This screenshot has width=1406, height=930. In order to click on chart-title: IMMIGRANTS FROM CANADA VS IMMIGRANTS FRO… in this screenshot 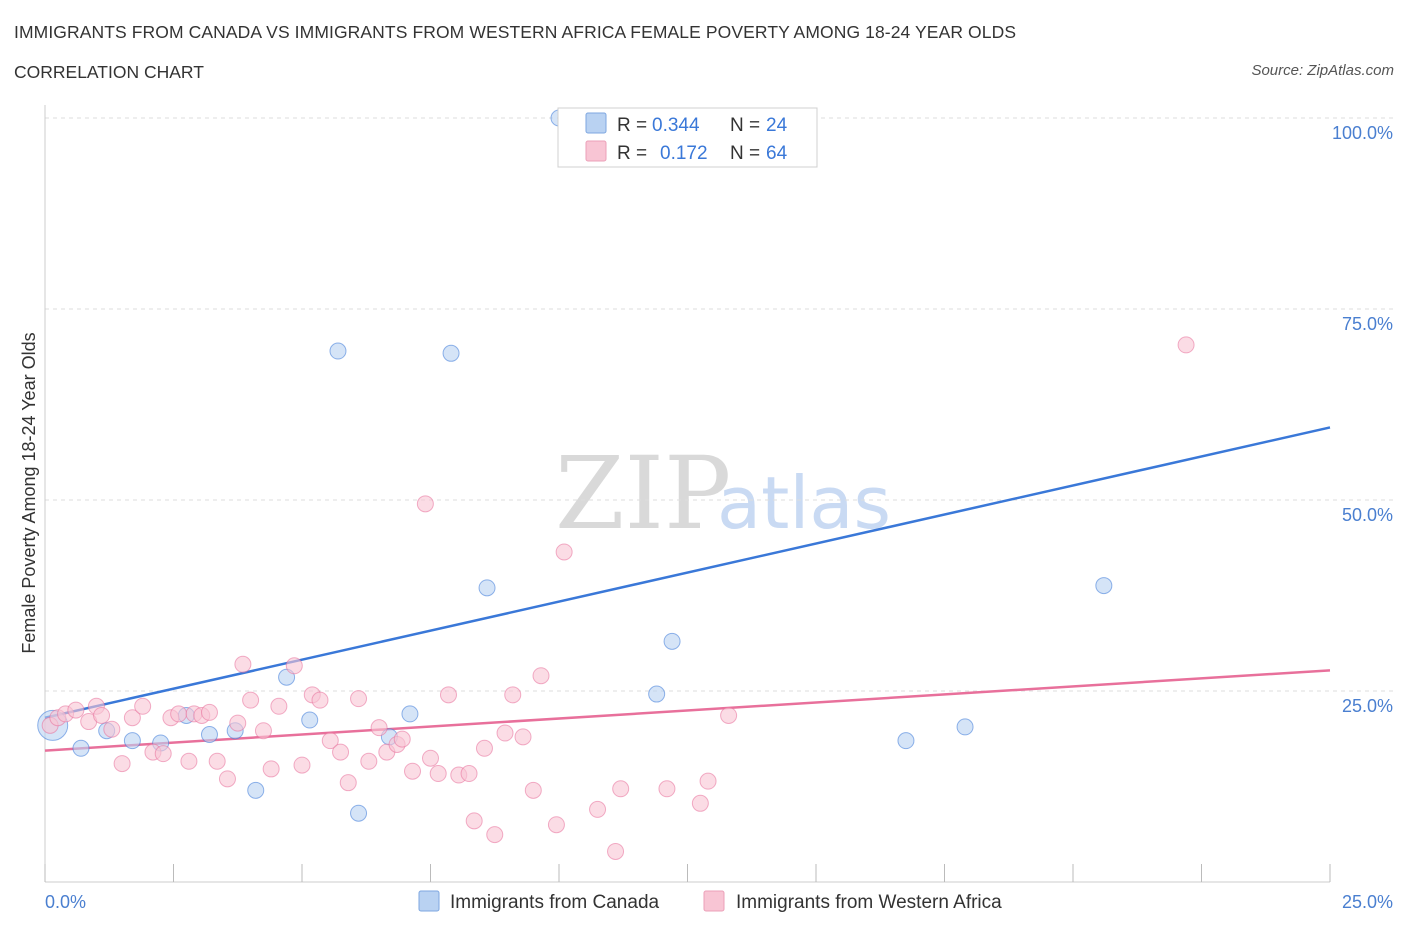, I will do `click(515, 32)`.